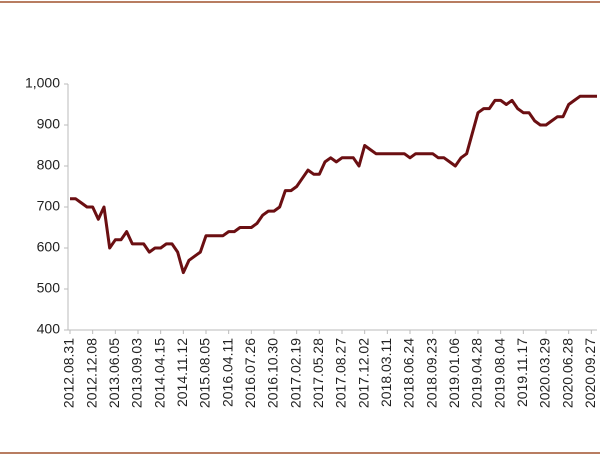 Image resolution: width=600 pixels, height=456 pixels. Describe the element at coordinates (49, 165) in the screenshot. I see `y-tick-label: 800` at that location.